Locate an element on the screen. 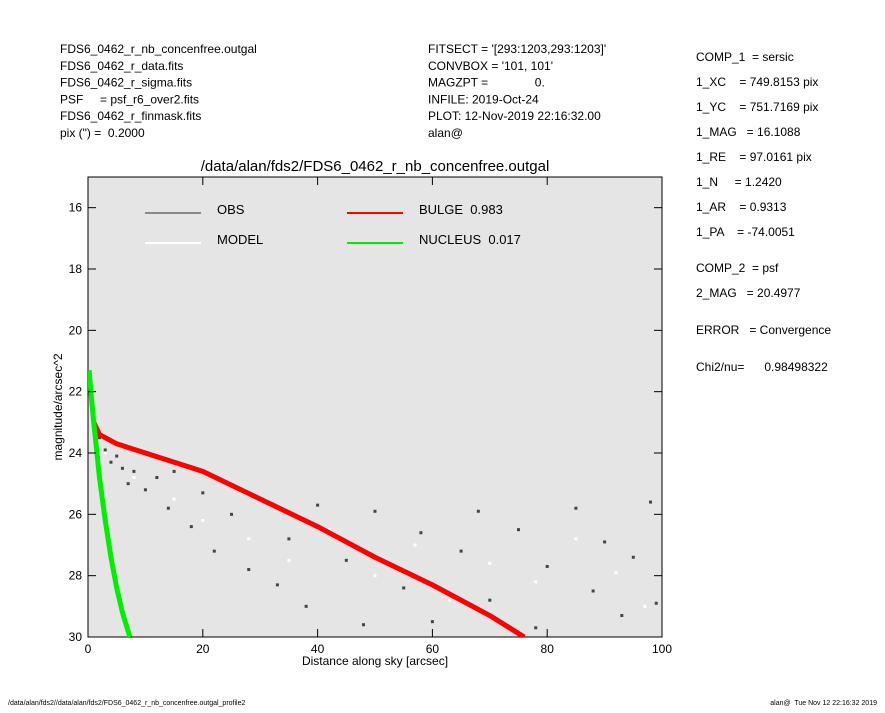  header-right-line: Chi2/nu= 0.98498322 is located at coordinates (762, 367).